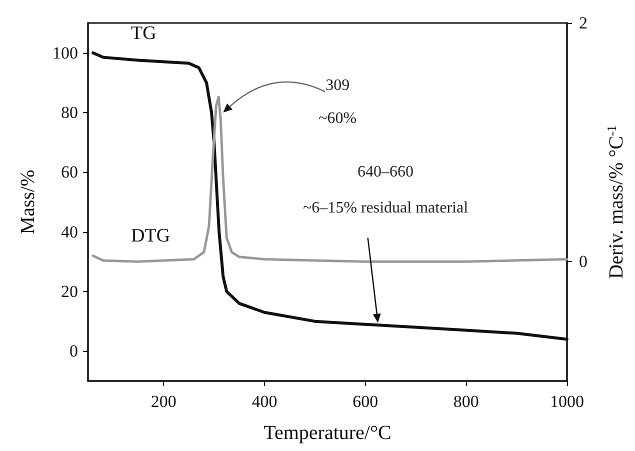  I want to click on x-tick-label: 600, so click(365, 401).